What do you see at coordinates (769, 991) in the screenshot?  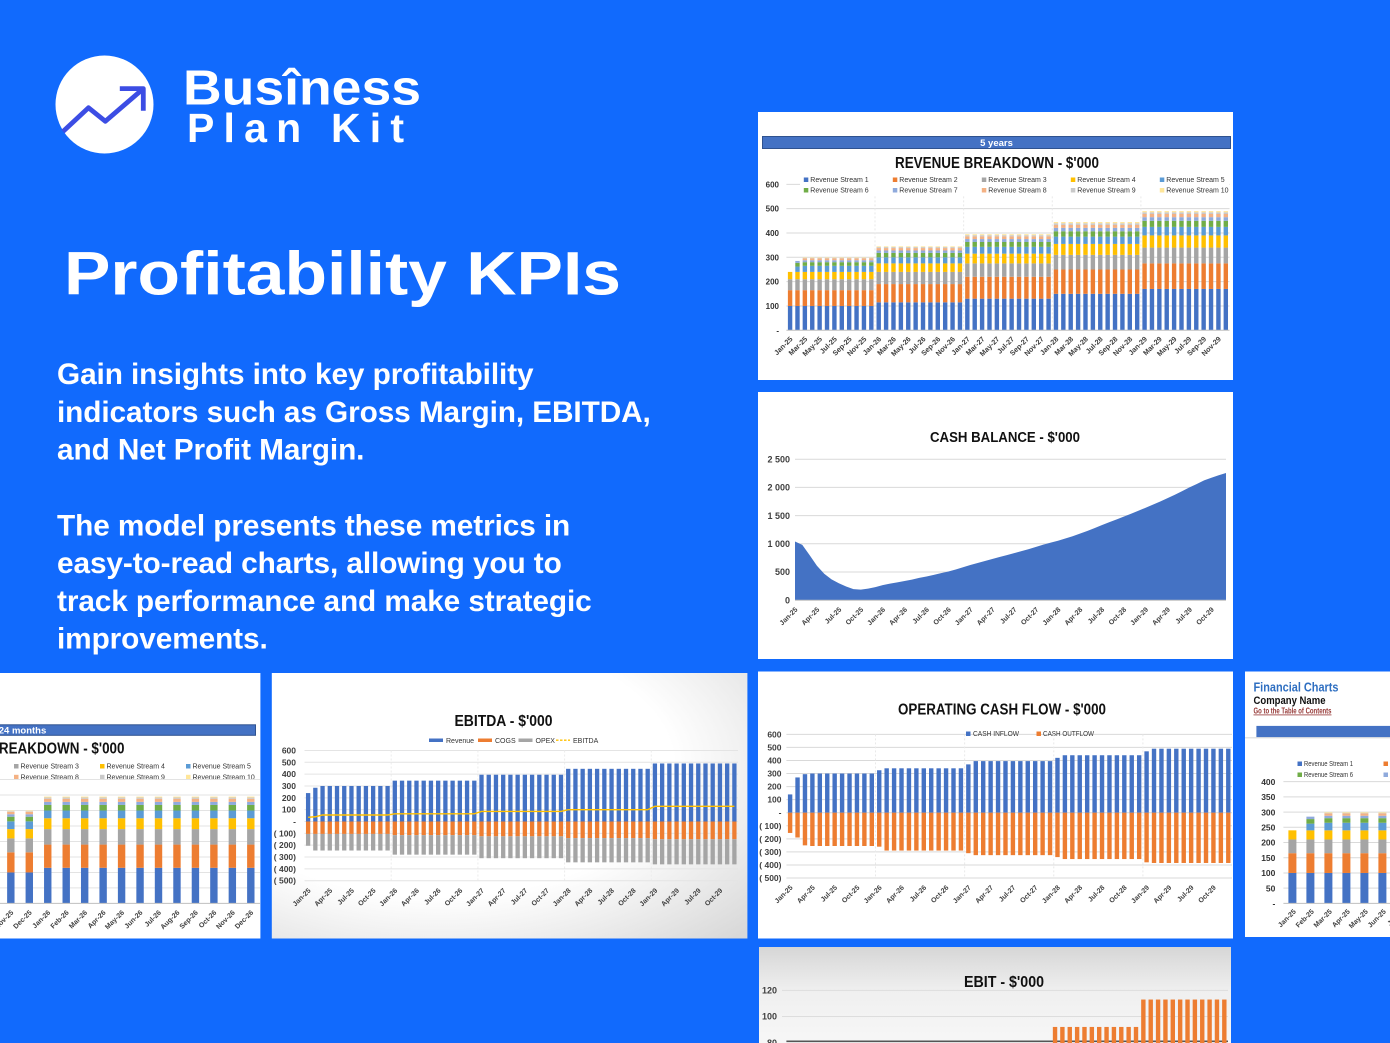 I see `svg-text: 120` at bounding box center [769, 991].